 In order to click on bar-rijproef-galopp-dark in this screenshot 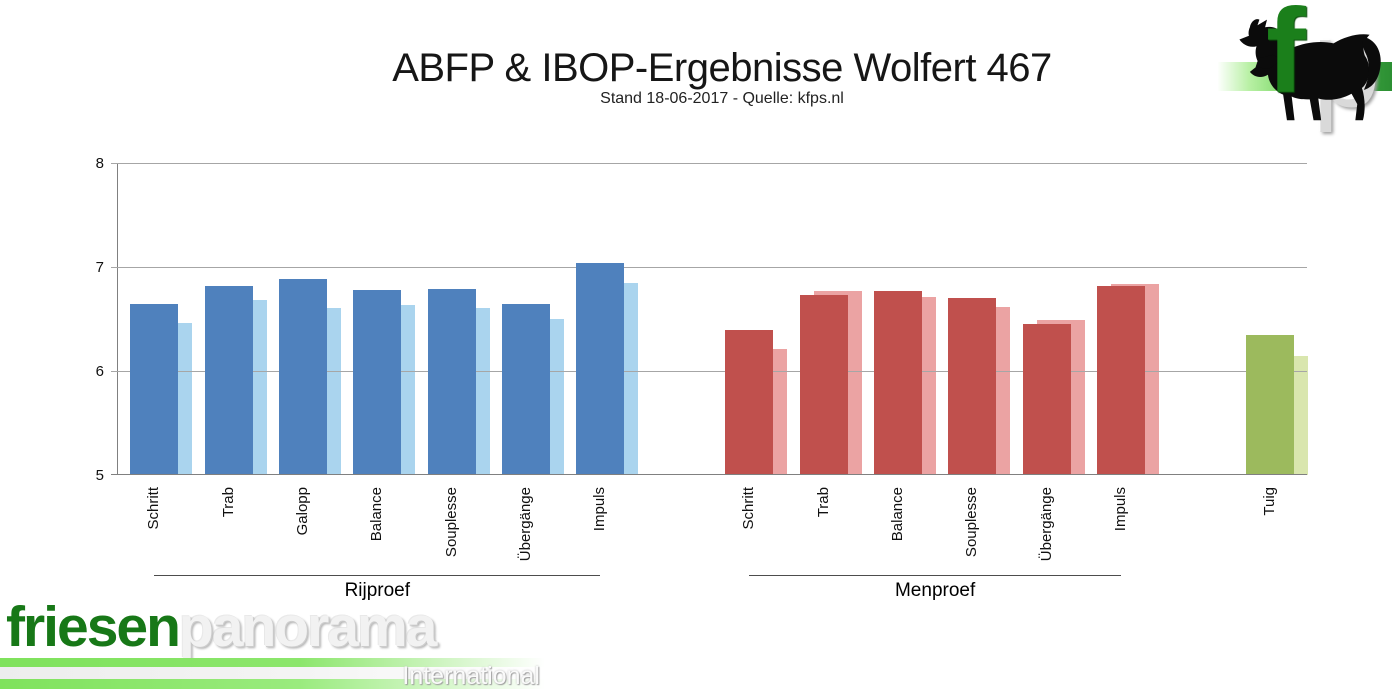, I will do `click(302, 377)`.